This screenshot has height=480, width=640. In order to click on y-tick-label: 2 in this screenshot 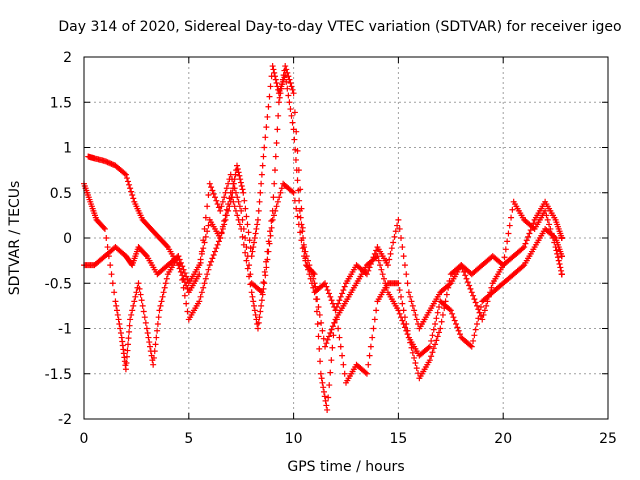, I will do `click(67, 58)`.